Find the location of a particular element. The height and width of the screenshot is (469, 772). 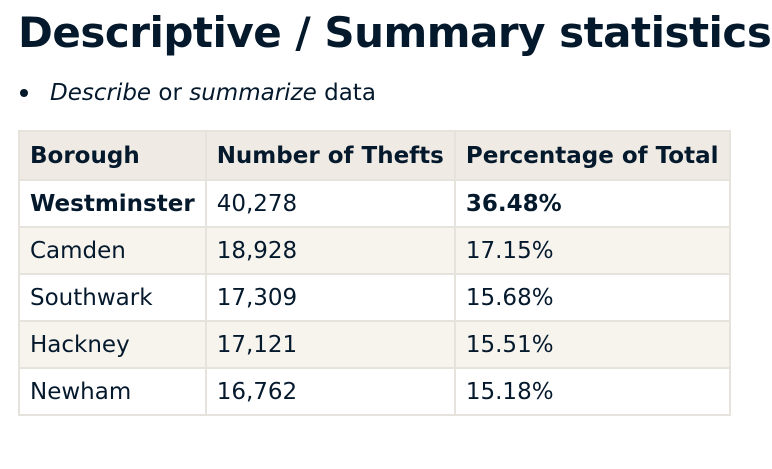

table-row: Hackney 17,121 15.51% is located at coordinates (374, 344).